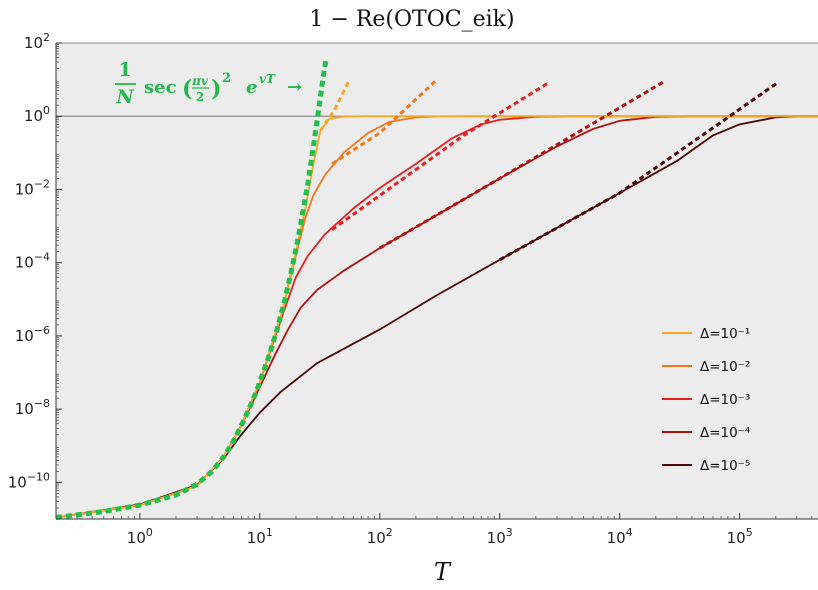  I want to click on y-tick-label: 10⁻⁸, so click(32, 407).